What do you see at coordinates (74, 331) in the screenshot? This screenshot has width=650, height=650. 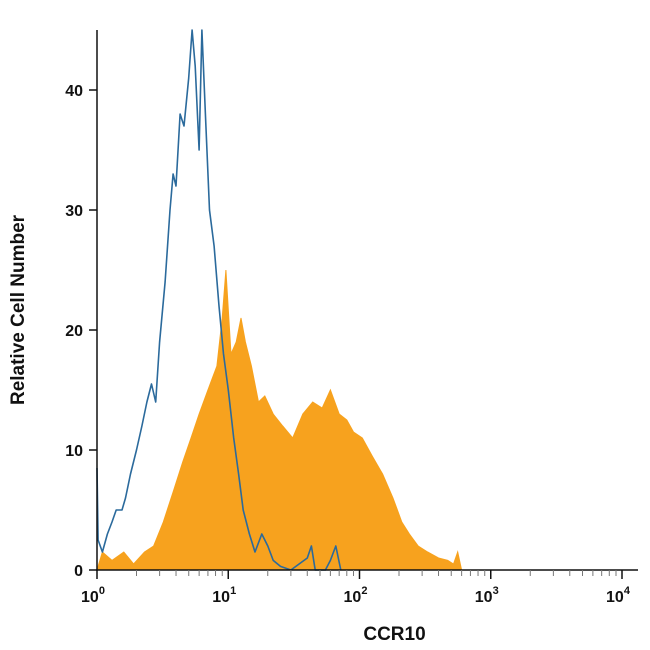 I see `y-tick-label: 20` at bounding box center [74, 331].